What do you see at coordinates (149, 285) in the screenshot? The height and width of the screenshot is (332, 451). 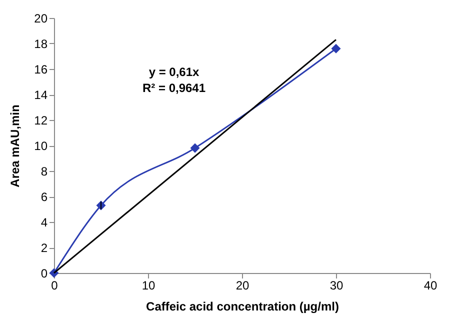 I see `x-tick-label: 10` at bounding box center [149, 285].